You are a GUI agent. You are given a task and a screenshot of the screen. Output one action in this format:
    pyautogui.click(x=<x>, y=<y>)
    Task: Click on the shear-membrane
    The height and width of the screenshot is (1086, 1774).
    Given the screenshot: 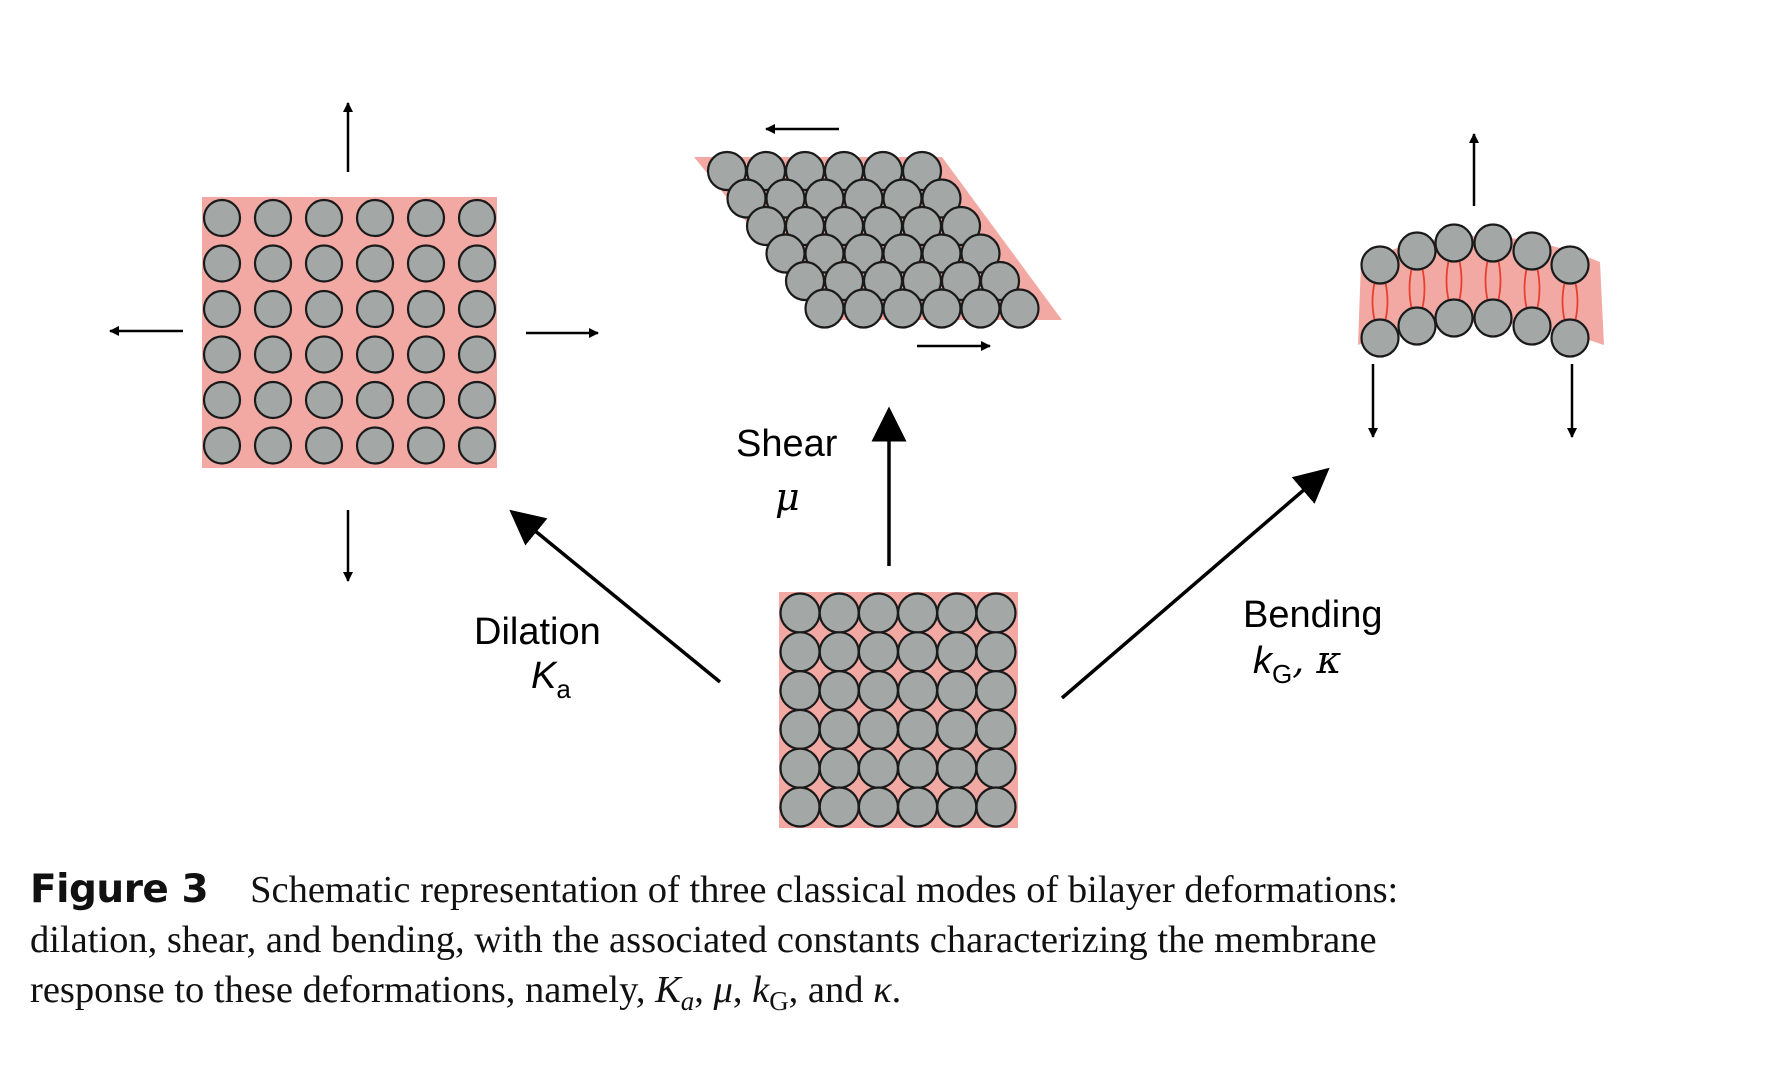 What is the action you would take?
    pyautogui.click(x=878, y=239)
    